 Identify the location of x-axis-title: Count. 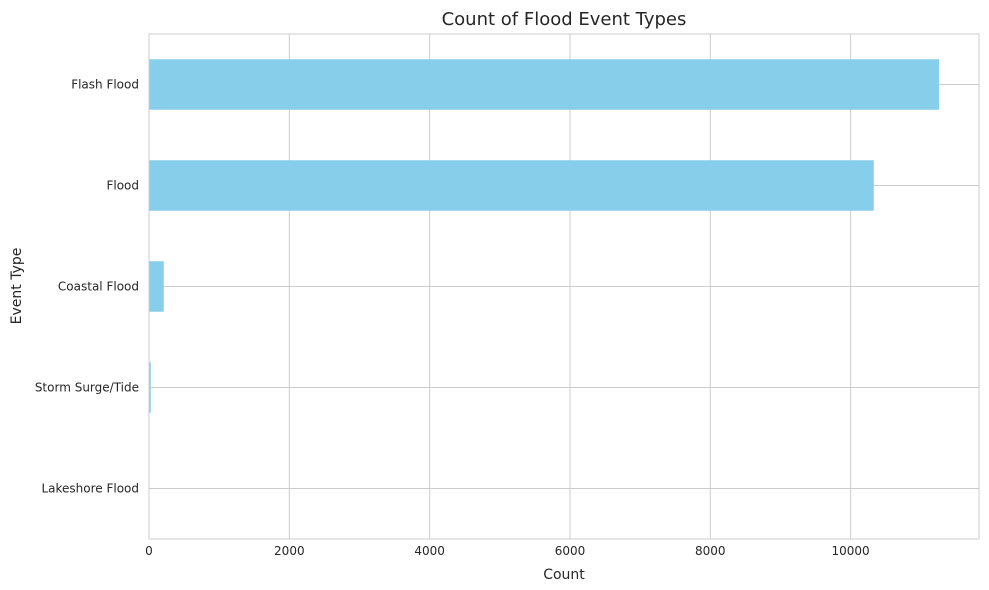
(564, 575).